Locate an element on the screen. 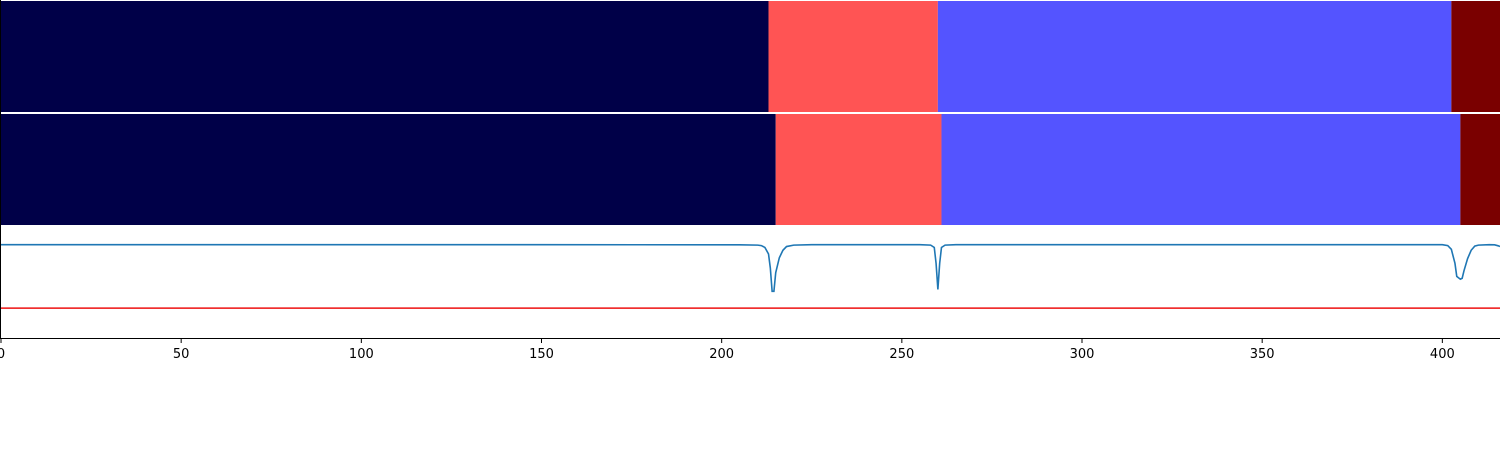 This screenshot has width=1500, height=450. x-tick-label-50: 50 is located at coordinates (181, 354).